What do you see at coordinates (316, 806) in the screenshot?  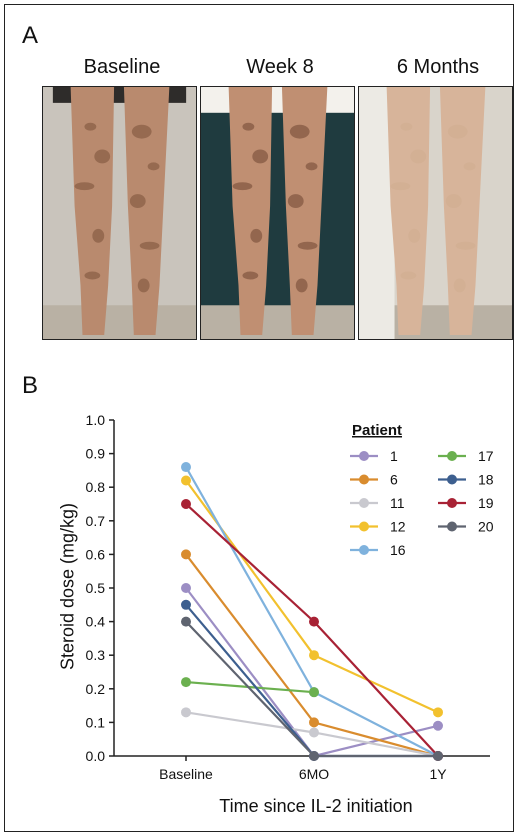 I see `x-axis-title: Time since IL-2 initiation` at bounding box center [316, 806].